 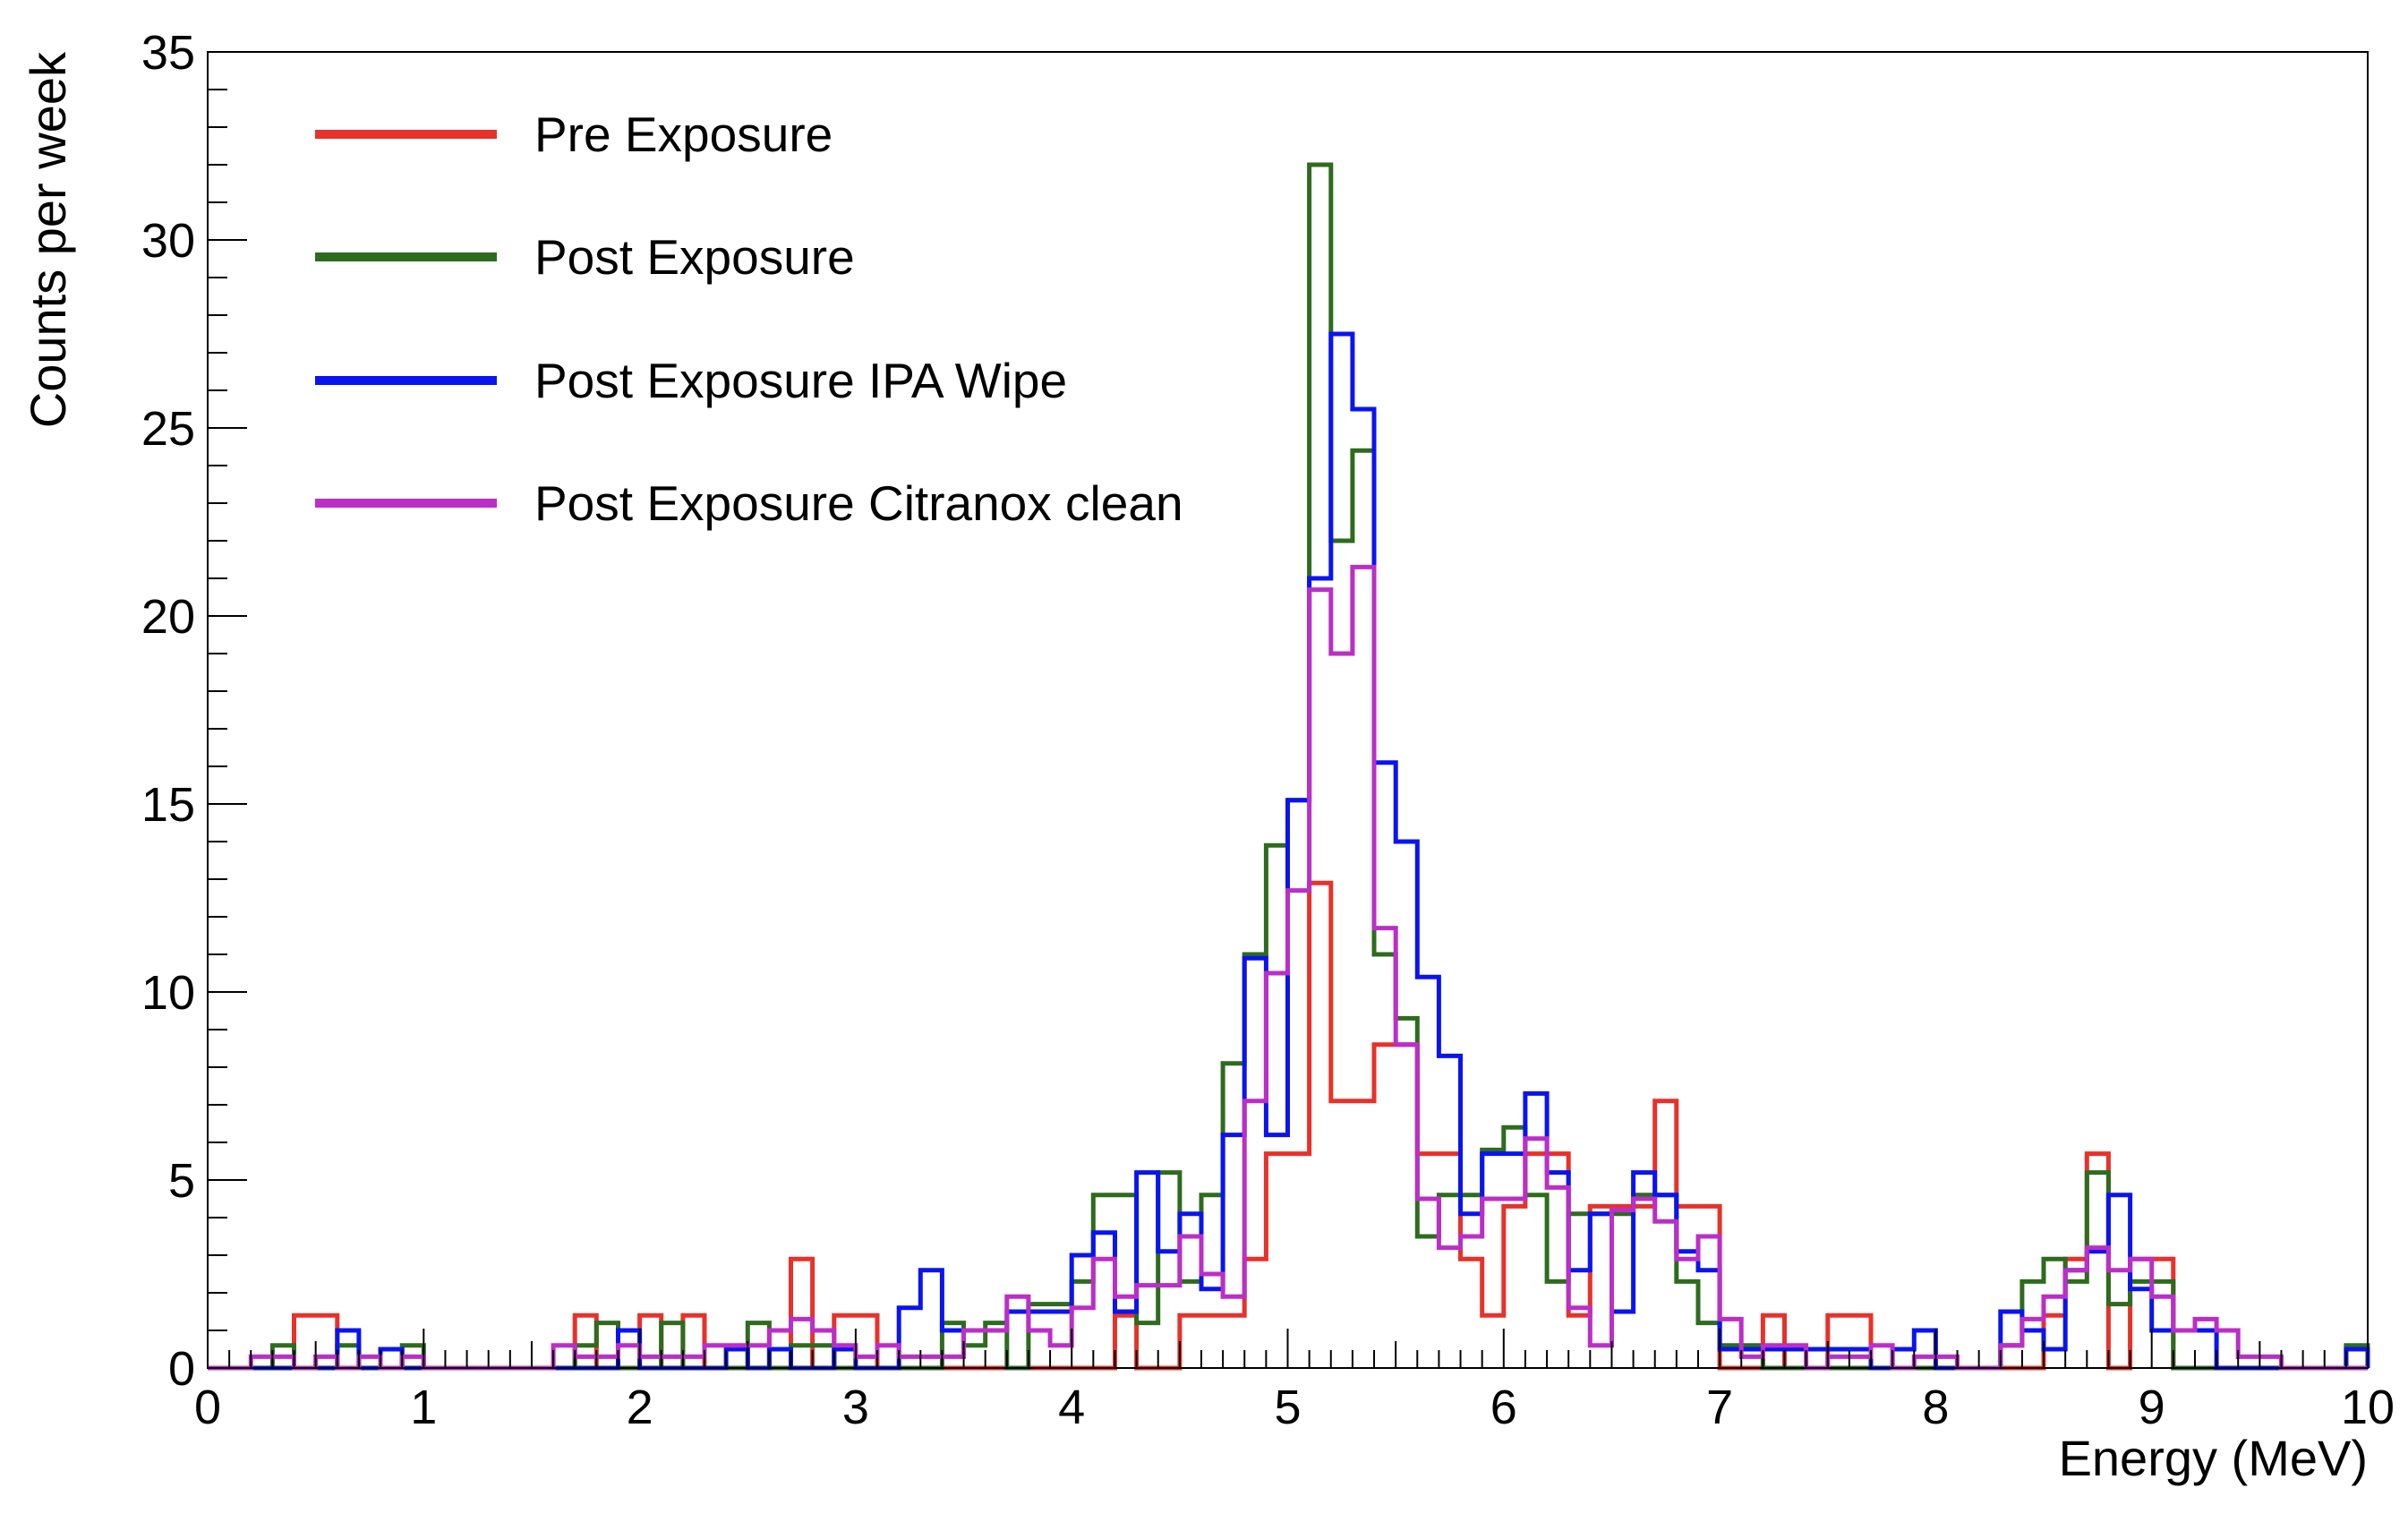 I want to click on x-tick-label: 3, so click(x=855, y=1407).